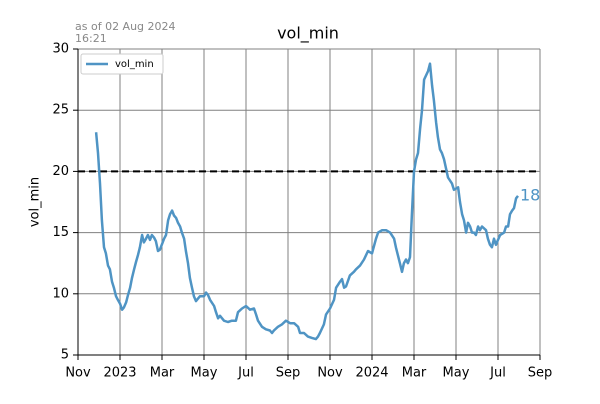 The width and height of the screenshot is (600, 404). I want to click on y-tick-label: 20, so click(60, 171).